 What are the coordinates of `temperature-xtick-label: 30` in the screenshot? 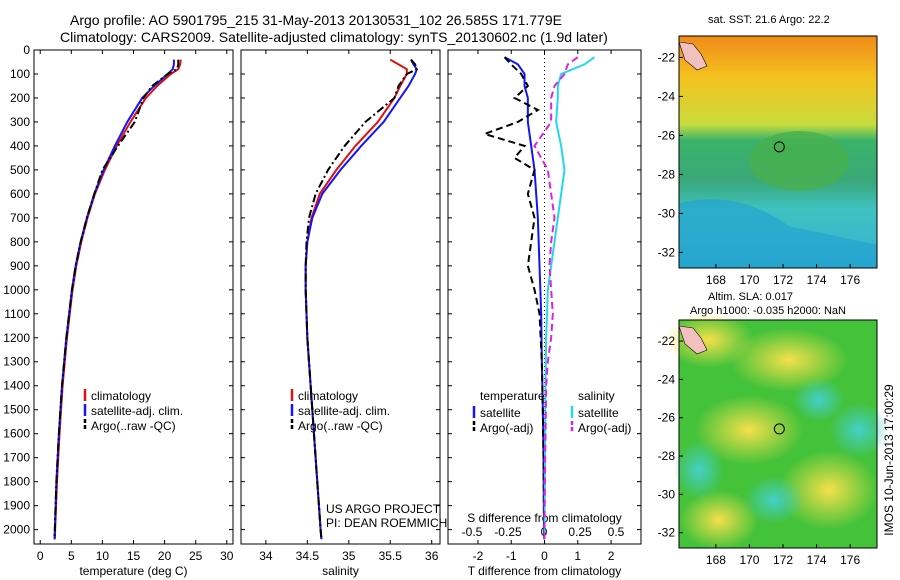 It's located at (227, 556).